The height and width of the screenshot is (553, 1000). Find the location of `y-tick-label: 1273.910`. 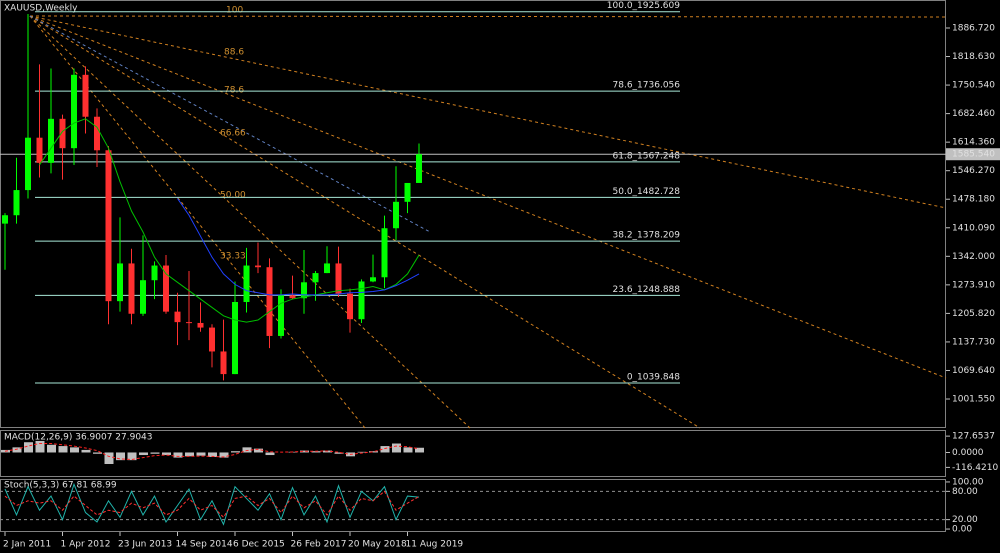

y-tick-label: 1273.910 is located at coordinates (973, 285).